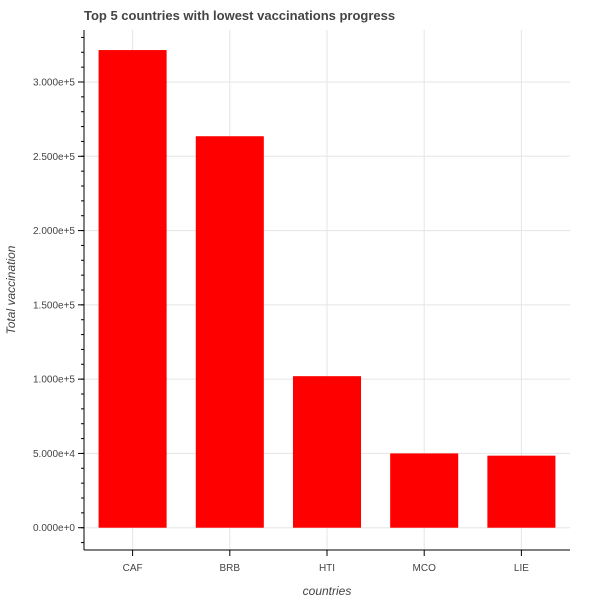  What do you see at coordinates (54, 528) in the screenshot?
I see `y-tick-label: 0.000e+0` at bounding box center [54, 528].